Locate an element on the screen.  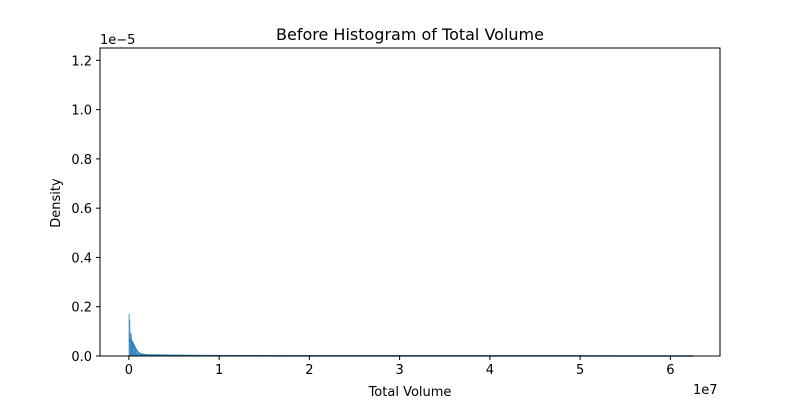
y-tick-label: 0.4 is located at coordinates (81, 258).